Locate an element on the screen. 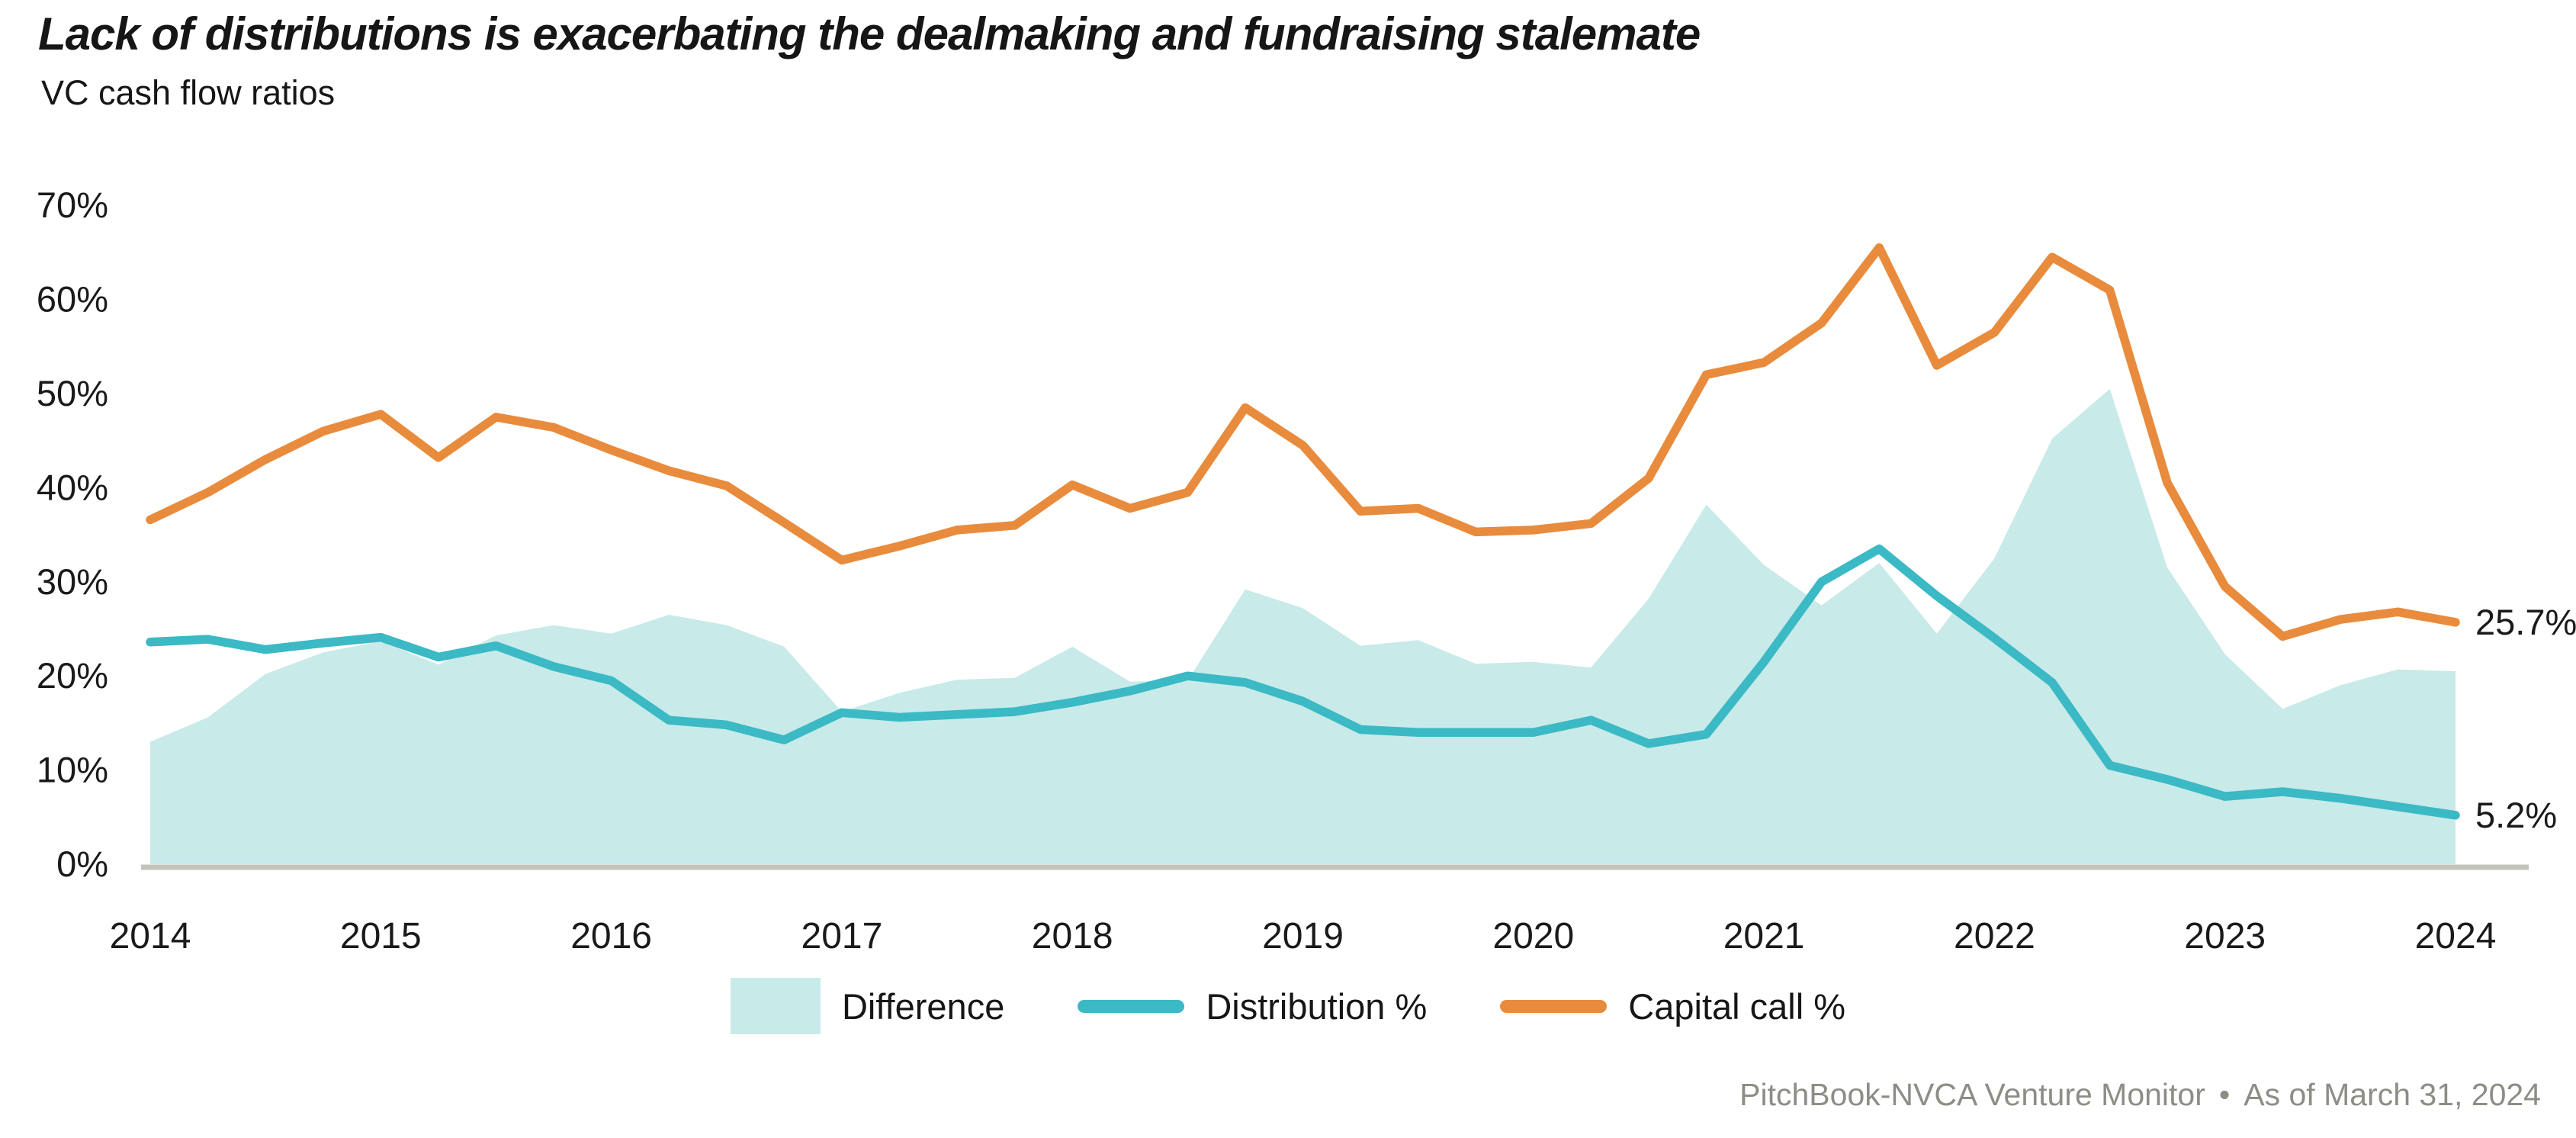  footer-source: PitchBook-NVCA Venture Monitor is located at coordinates (1972, 1094).